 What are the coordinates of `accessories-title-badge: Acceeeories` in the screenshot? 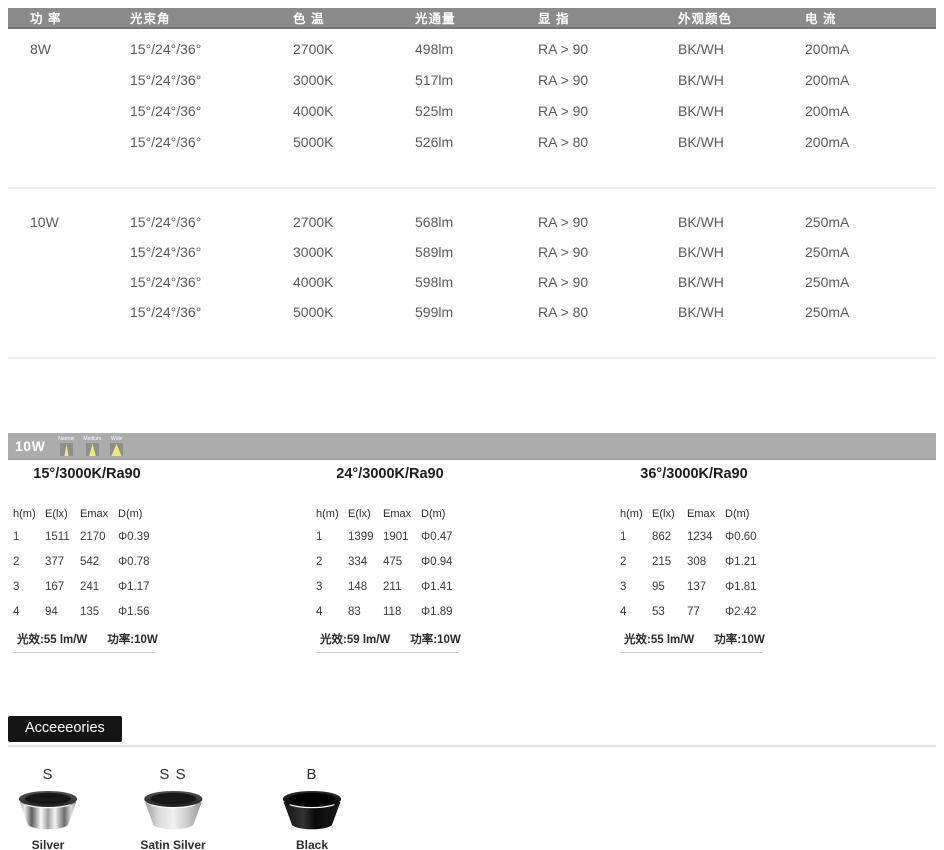 It's located at (65, 729).